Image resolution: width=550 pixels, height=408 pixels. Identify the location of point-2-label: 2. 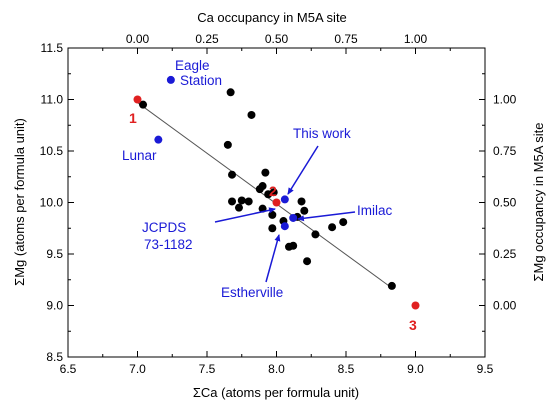
(273, 191).